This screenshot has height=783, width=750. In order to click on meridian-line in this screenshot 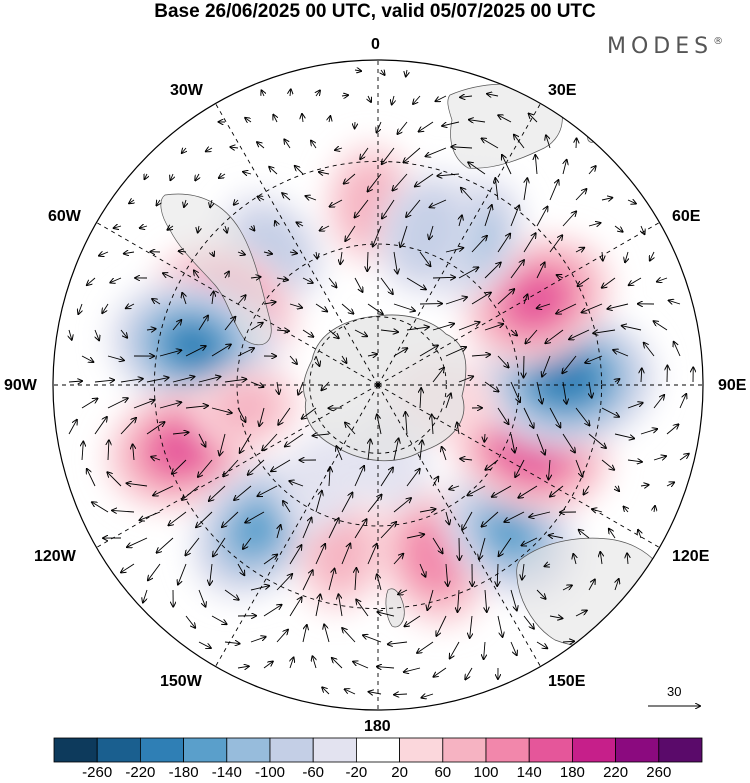, I will do `click(521, 302)`.